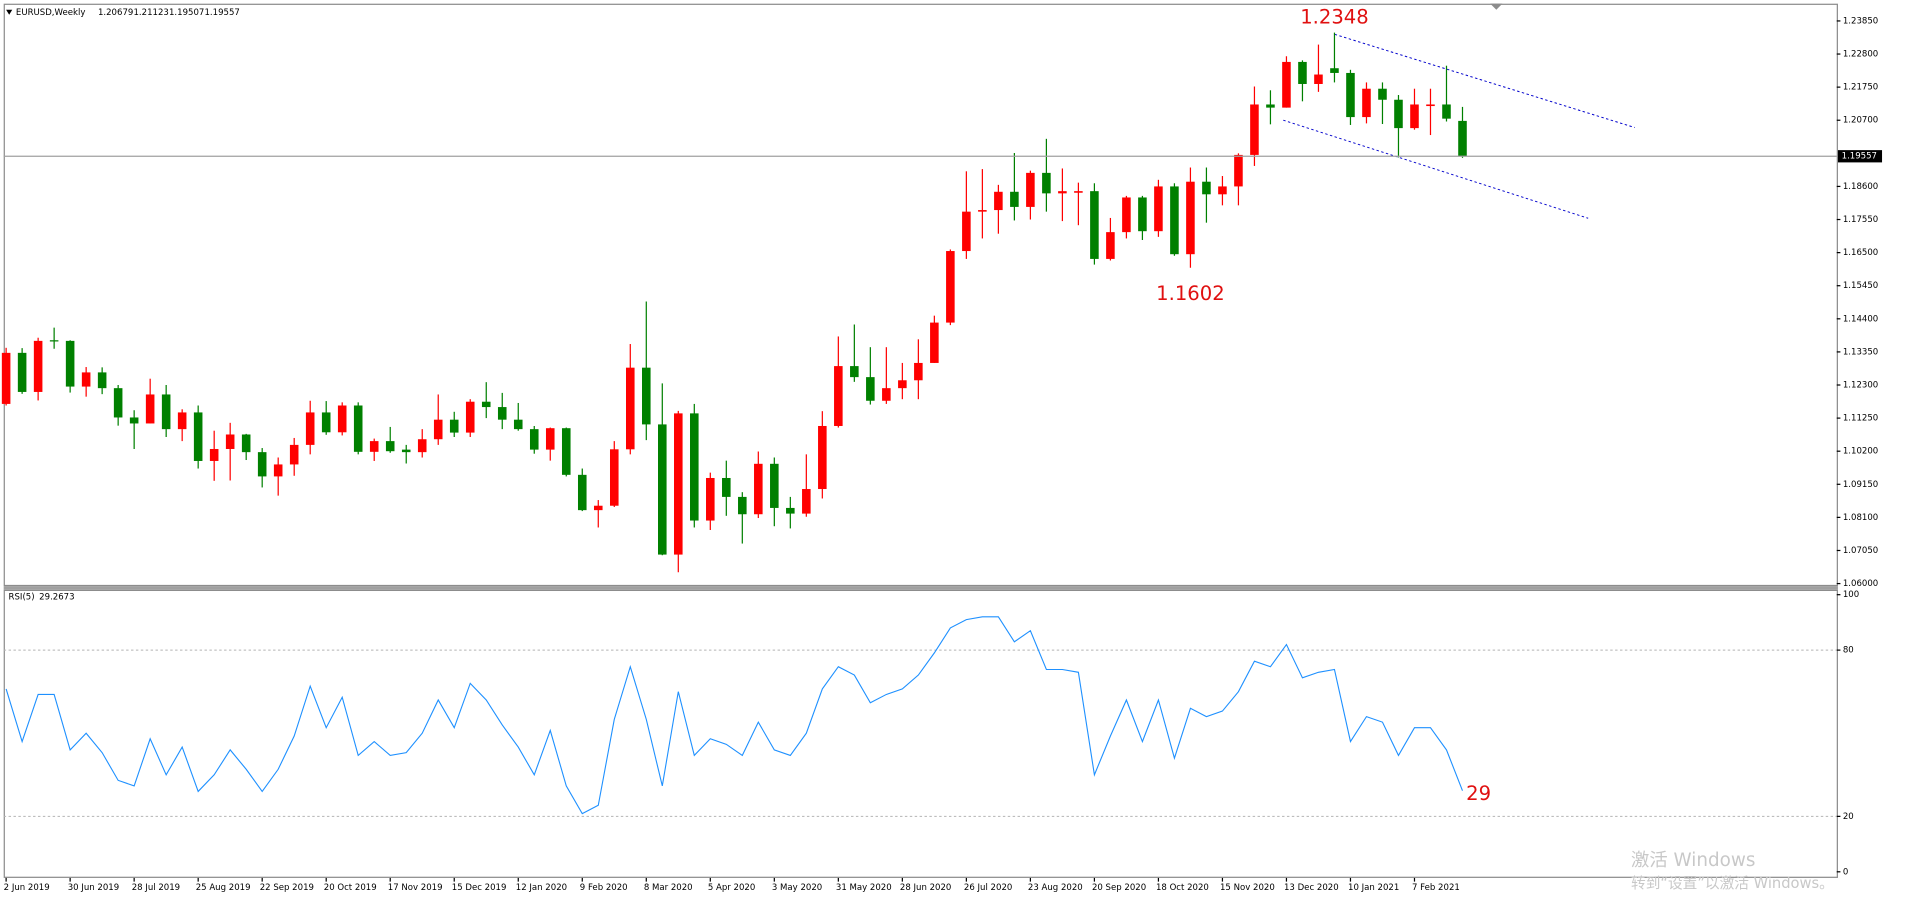 The width and height of the screenshot is (1920, 900). What do you see at coordinates (1311, 888) in the screenshot?
I see `x-tick-label: 13 Dec 2020` at bounding box center [1311, 888].